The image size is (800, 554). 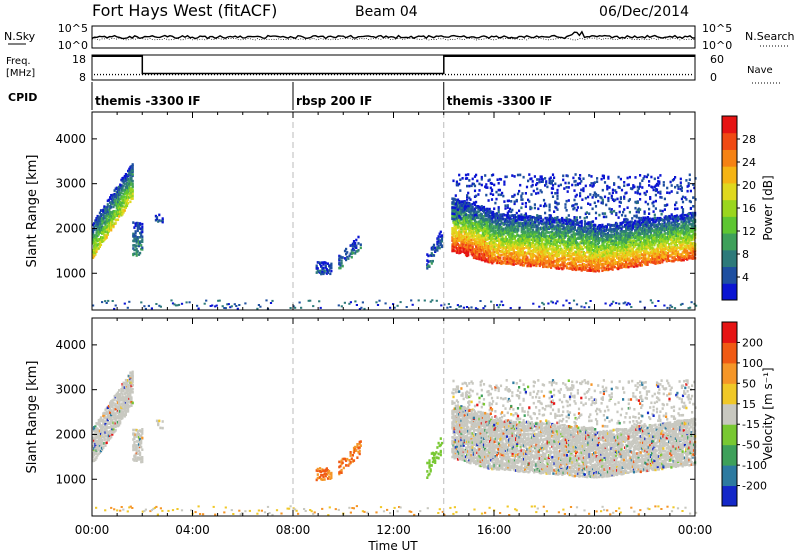 I want to click on nave-tick: 60, so click(x=717, y=59).